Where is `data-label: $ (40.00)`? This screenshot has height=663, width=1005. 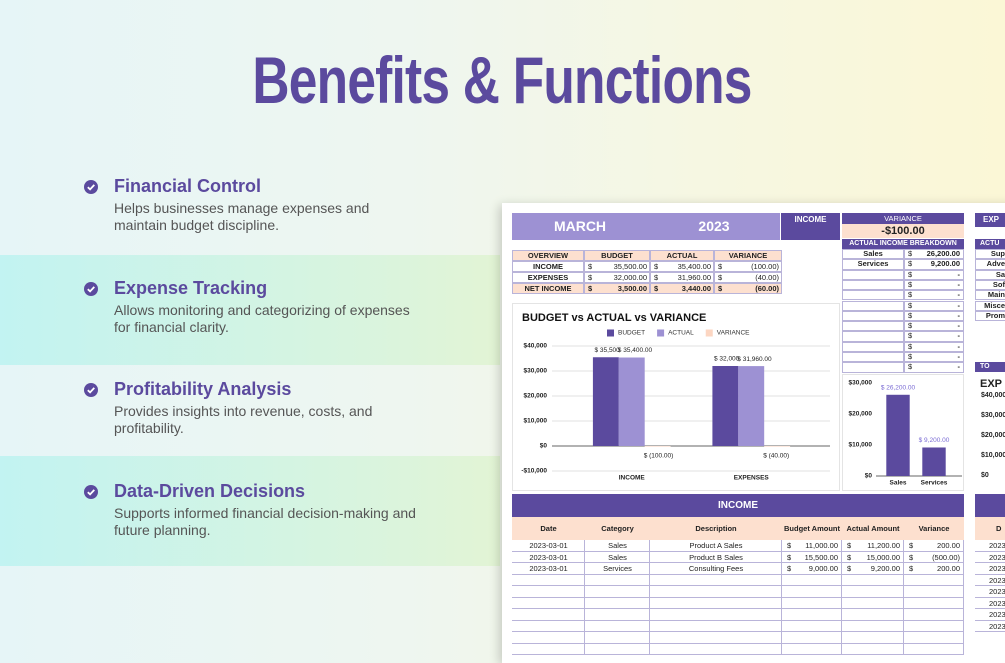
data-label: $ (40.00) is located at coordinates (776, 456).